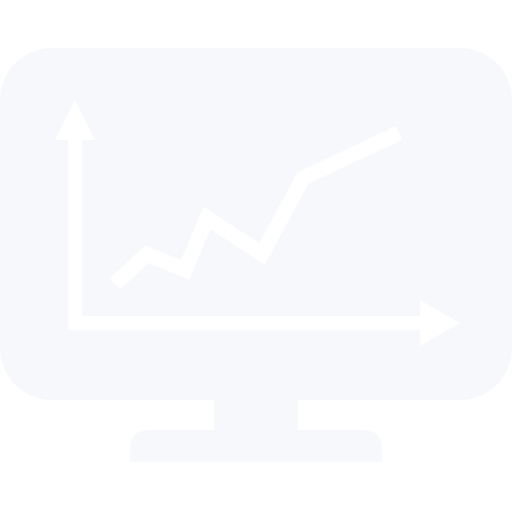 This screenshot has height=512, width=512. Describe the element at coordinates (248, 323) in the screenshot. I see `x-axis-line` at that location.